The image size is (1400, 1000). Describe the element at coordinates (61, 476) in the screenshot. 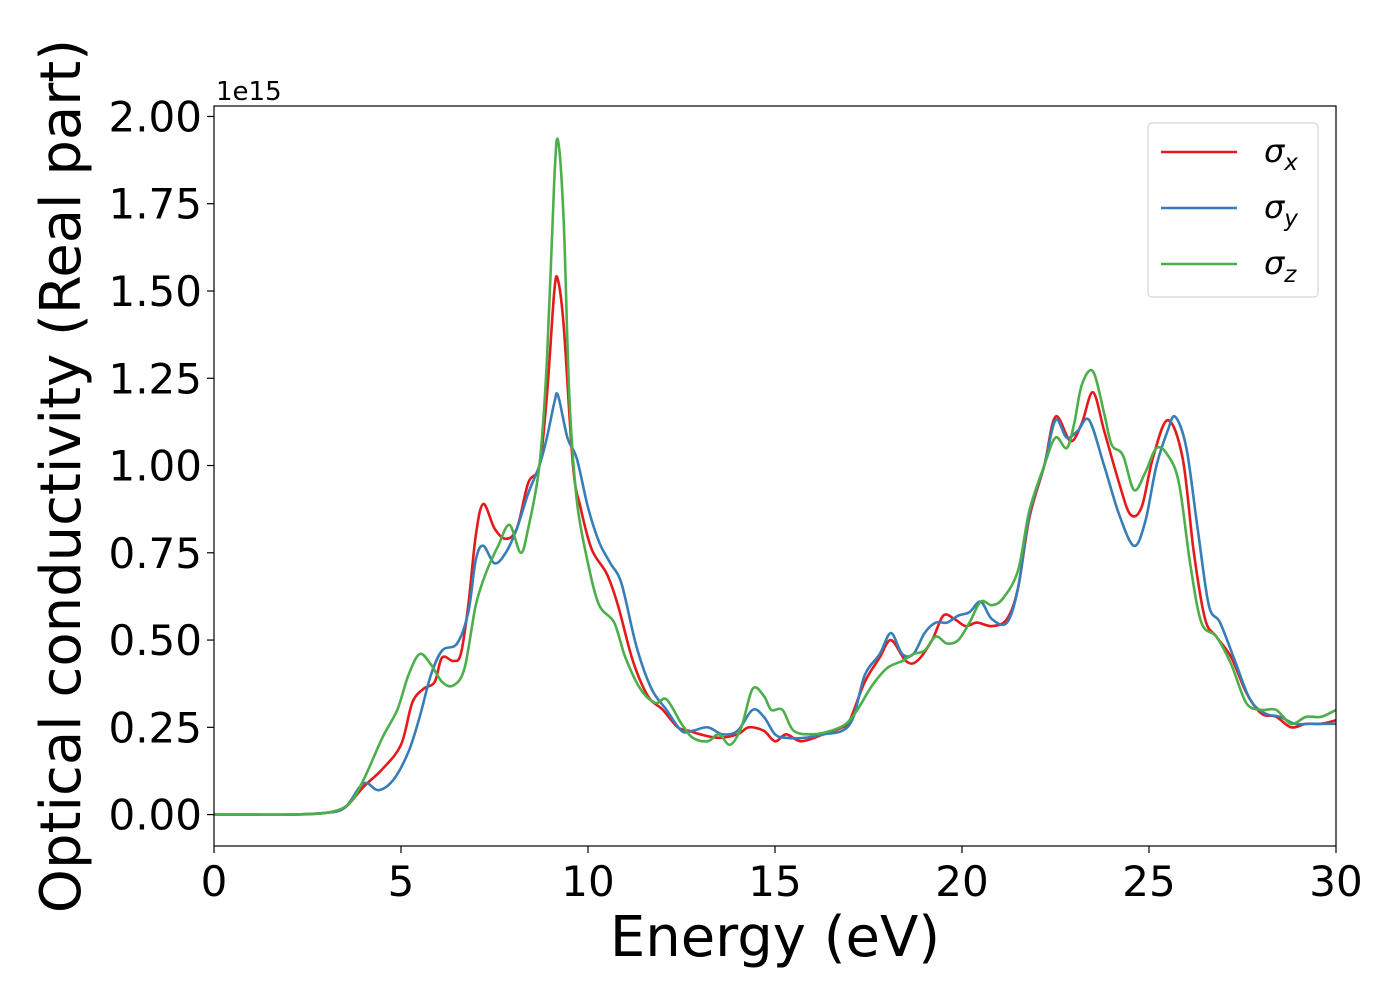

I see `y-axis-label: Optical conductivity (Real part)` at that location.